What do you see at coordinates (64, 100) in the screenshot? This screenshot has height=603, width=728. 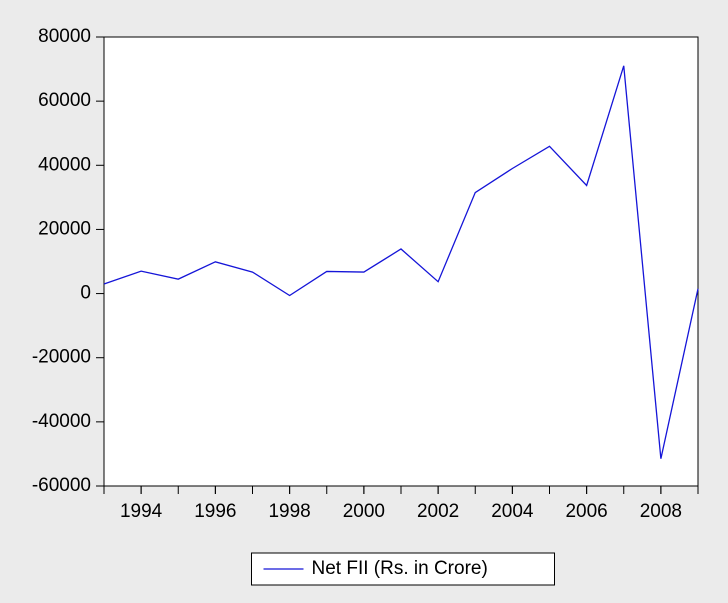 I see `y-tick-label: 60000` at bounding box center [64, 100].